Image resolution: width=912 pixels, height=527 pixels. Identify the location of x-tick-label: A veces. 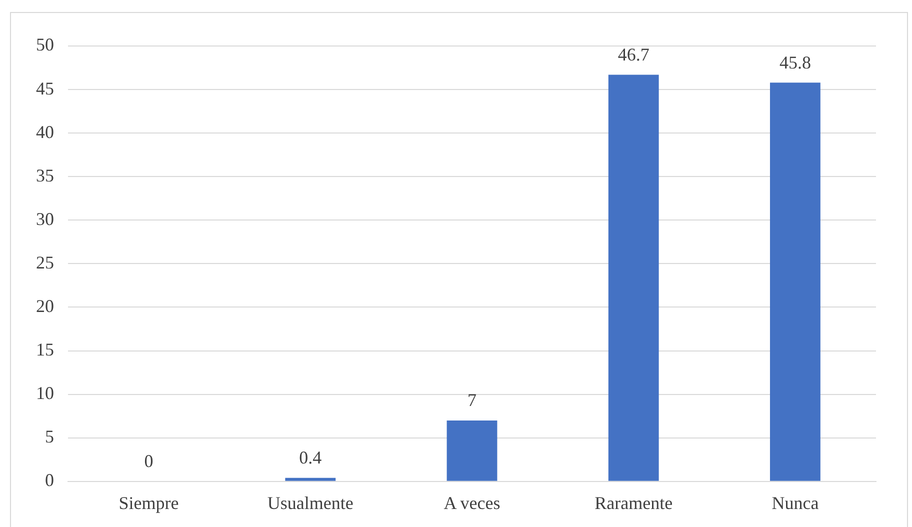
(472, 502).